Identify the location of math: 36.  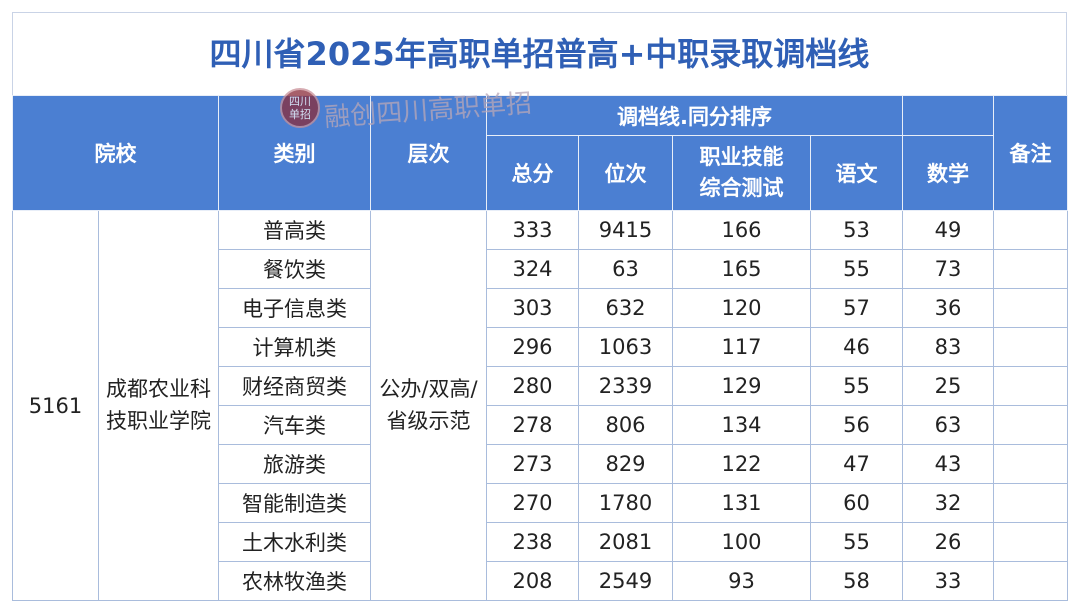
(948, 308).